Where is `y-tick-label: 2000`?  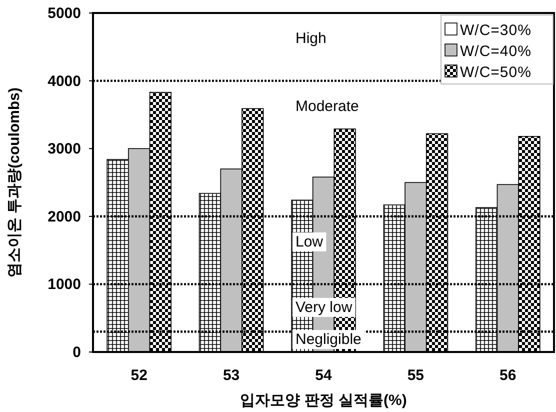
y-tick-label: 2000 is located at coordinates (64, 217).